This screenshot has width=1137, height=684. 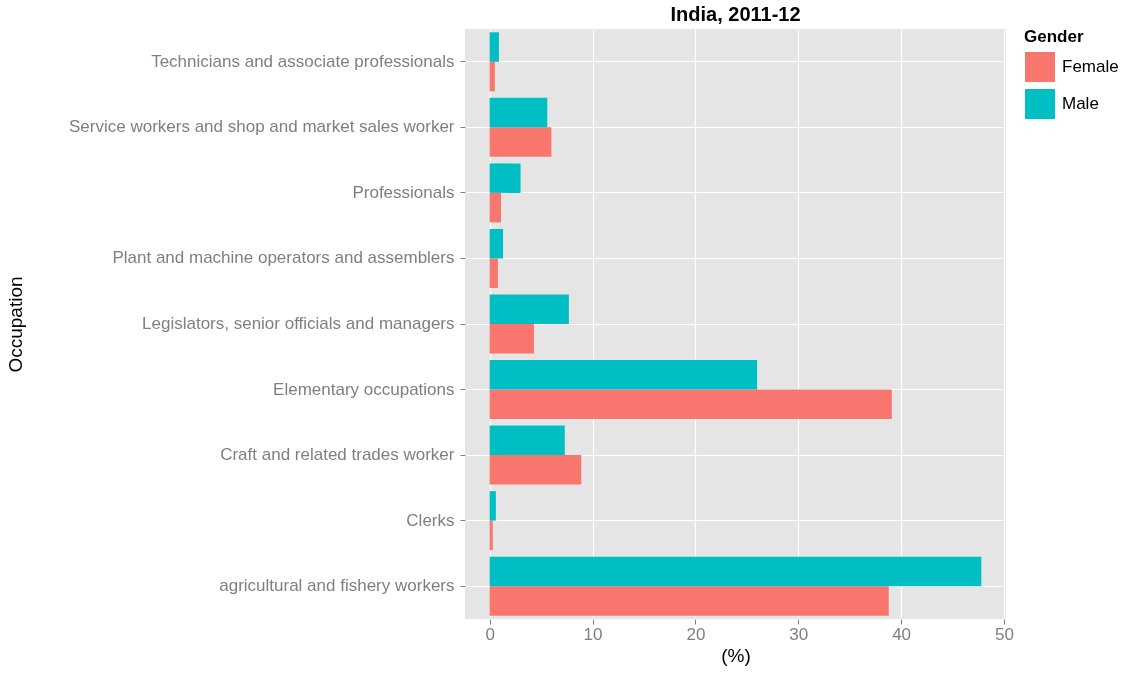 What do you see at coordinates (283, 258) in the screenshot?
I see `y-tick-label: Plant and machine operators and assemblers` at bounding box center [283, 258].